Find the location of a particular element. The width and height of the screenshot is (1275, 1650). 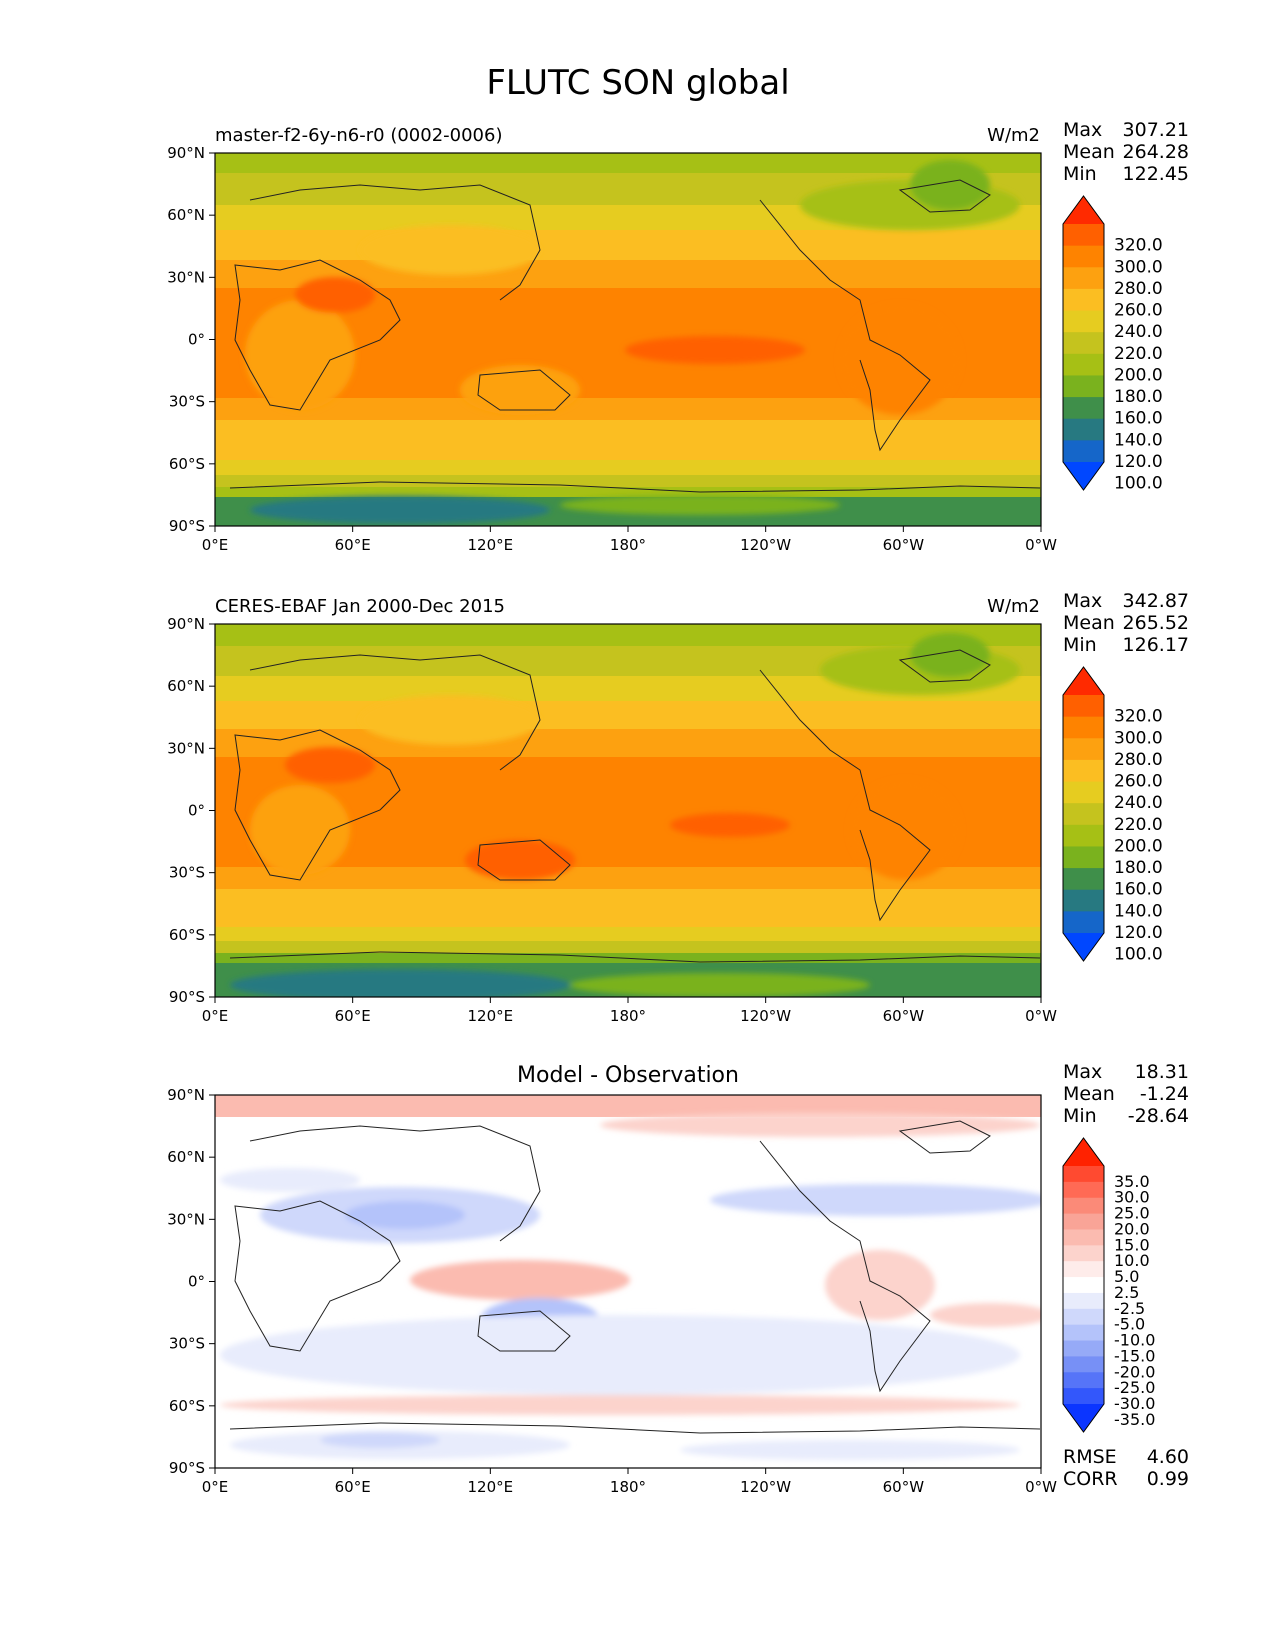

stat-value: 0.99 is located at coordinates (1168, 1479).